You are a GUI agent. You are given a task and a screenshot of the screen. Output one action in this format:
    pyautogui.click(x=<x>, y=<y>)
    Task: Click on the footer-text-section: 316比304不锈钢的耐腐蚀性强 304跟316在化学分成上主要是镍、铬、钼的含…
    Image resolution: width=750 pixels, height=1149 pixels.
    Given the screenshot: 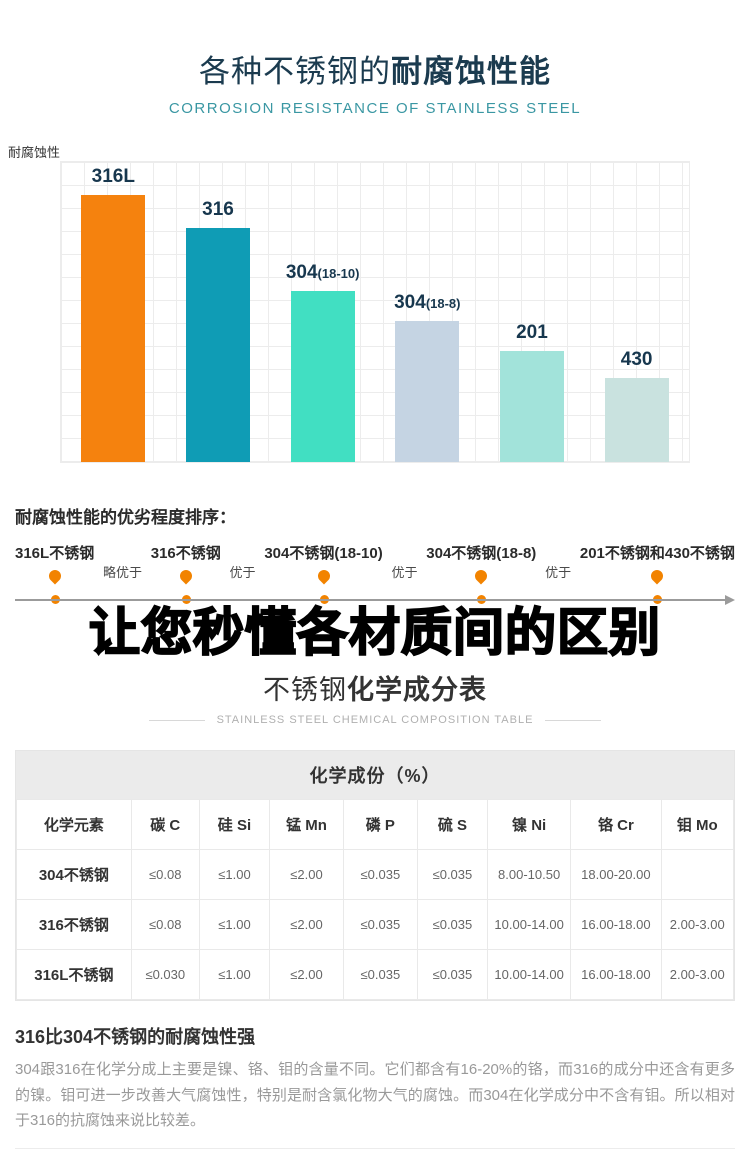 What is the action you would take?
    pyautogui.click(x=375, y=1078)
    